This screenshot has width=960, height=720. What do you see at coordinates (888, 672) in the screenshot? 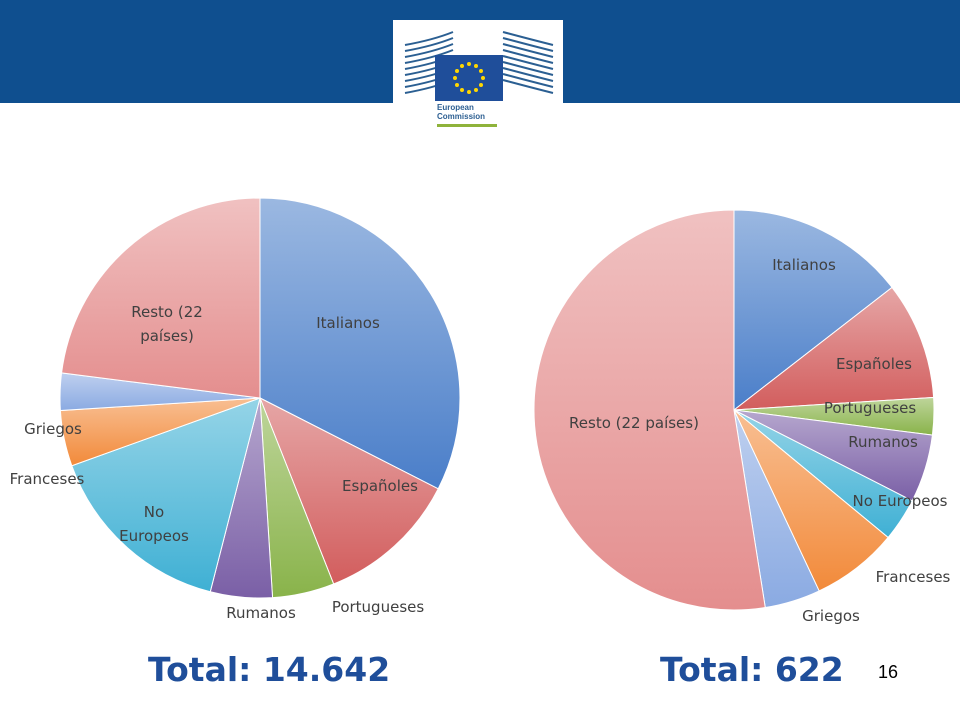
I see `page-number: 16` at bounding box center [888, 672].